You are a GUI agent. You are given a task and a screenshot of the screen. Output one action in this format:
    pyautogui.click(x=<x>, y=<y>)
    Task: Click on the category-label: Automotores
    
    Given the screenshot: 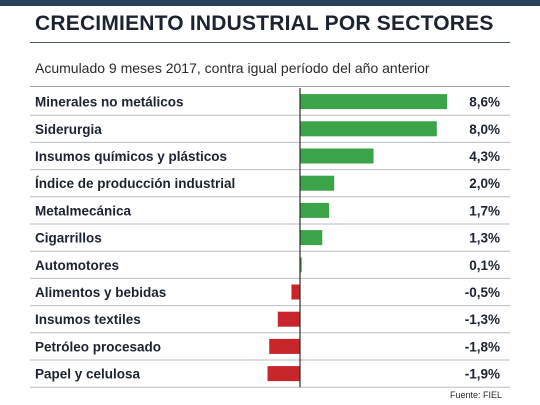 What is the action you would take?
    pyautogui.click(x=77, y=265)
    